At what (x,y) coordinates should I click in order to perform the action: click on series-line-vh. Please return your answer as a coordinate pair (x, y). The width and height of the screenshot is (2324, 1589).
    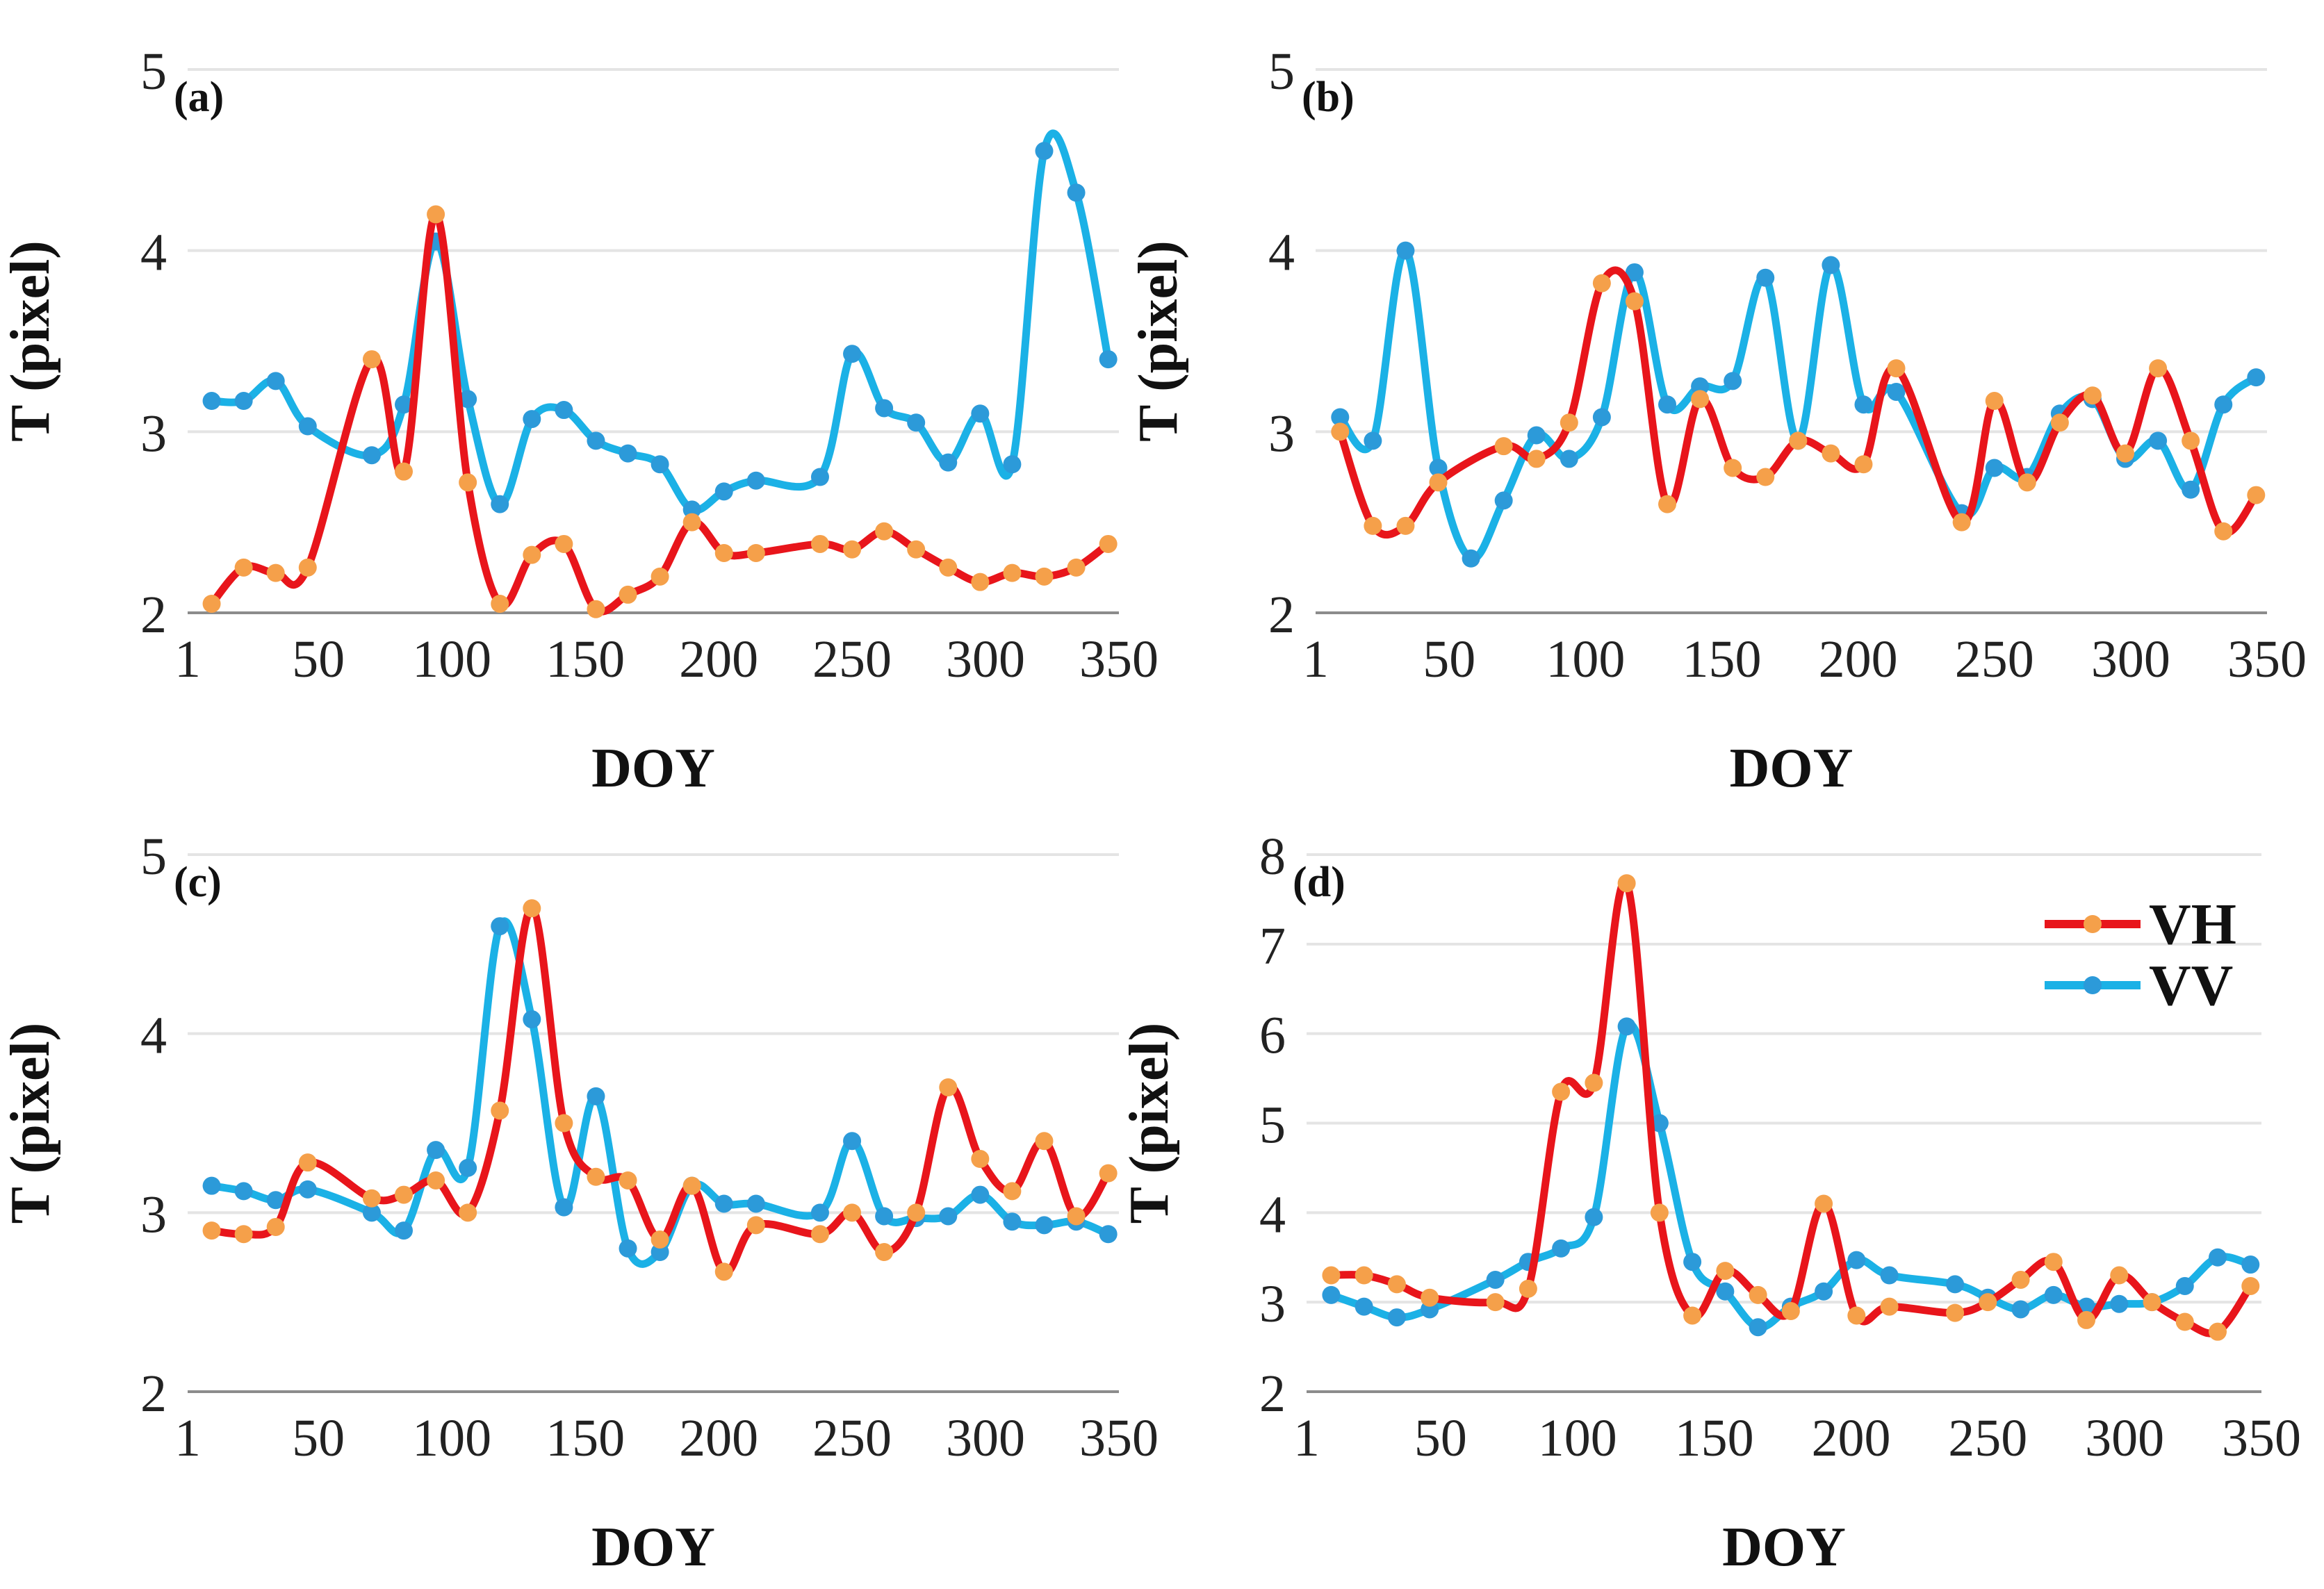
    Looking at the image, I should click on (1791, 1107).